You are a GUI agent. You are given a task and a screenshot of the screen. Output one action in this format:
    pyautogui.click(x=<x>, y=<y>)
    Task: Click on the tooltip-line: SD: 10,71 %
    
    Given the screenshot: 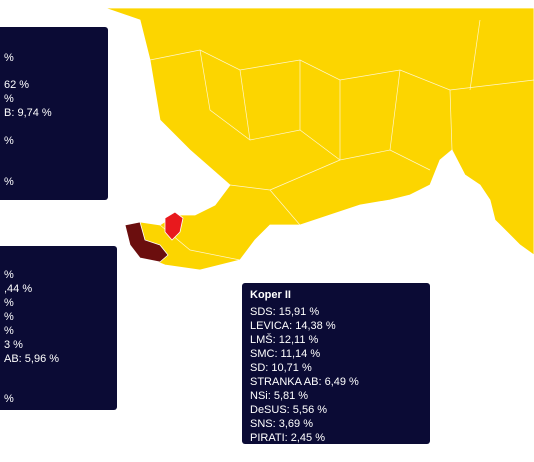 What is the action you would take?
    pyautogui.click(x=281, y=368)
    